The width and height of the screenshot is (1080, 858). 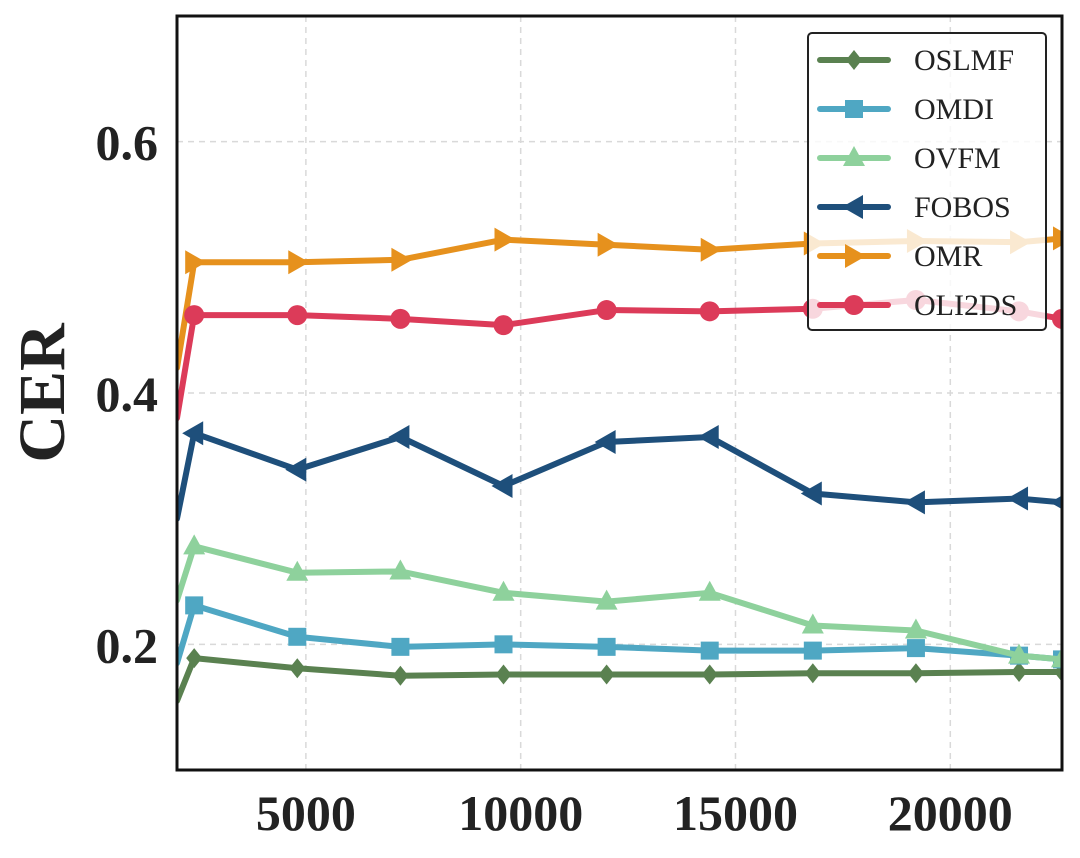 What do you see at coordinates (619, 632) in the screenshot?
I see `series-omdi` at bounding box center [619, 632].